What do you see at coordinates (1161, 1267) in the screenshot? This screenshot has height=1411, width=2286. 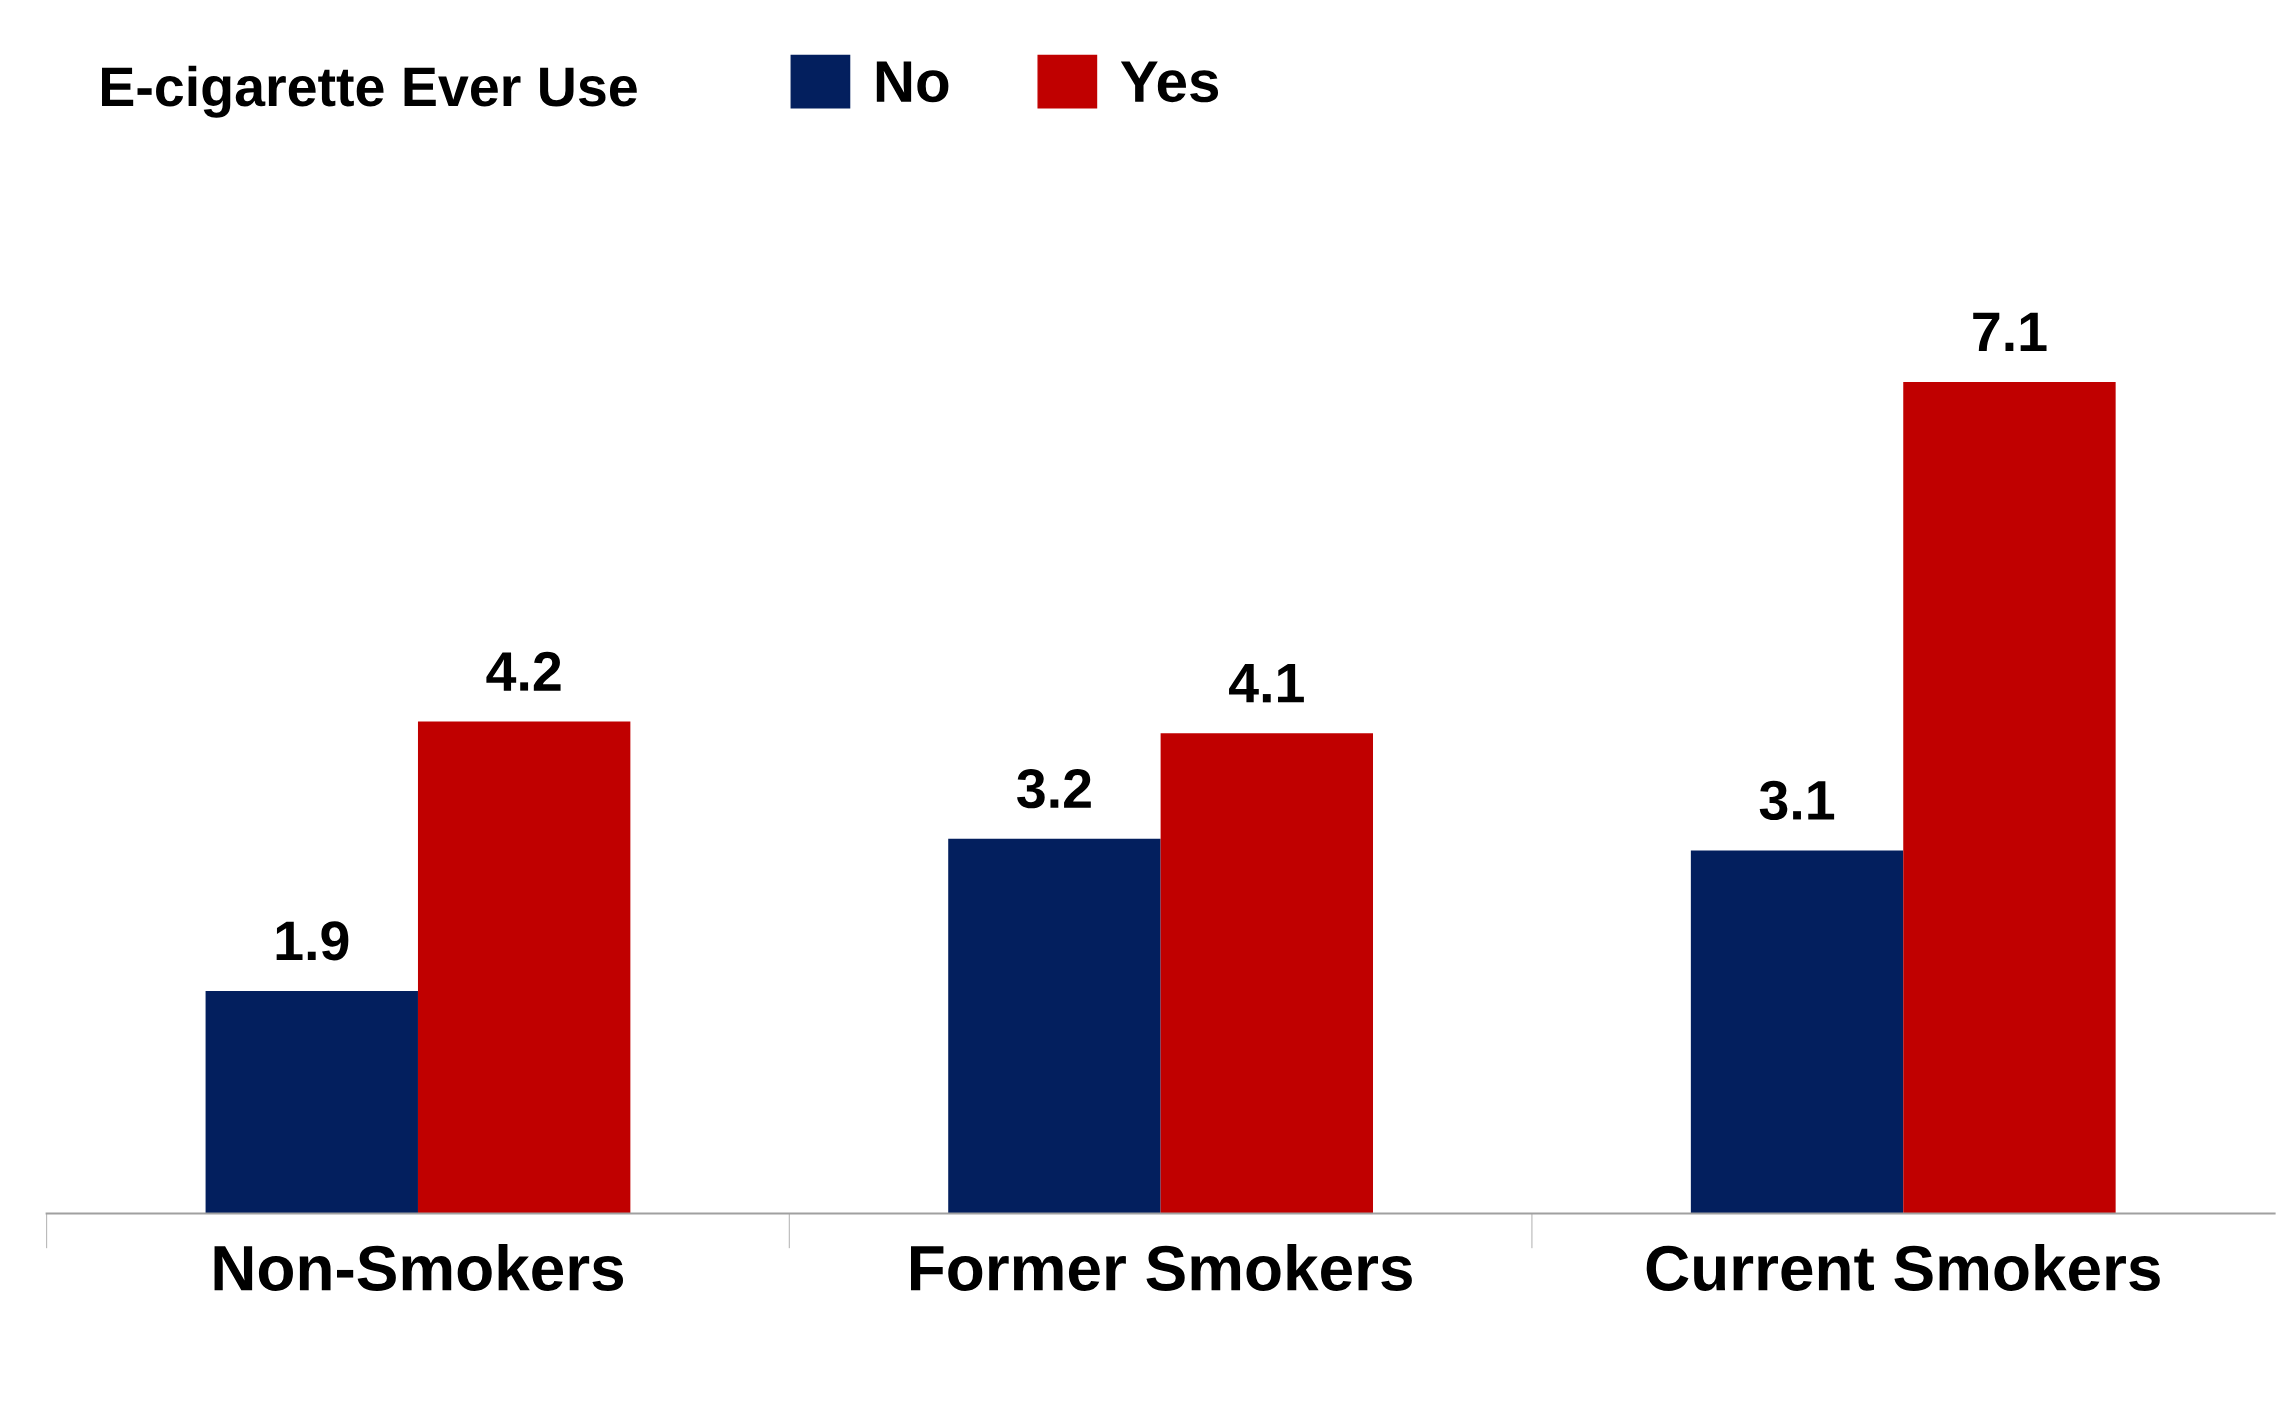 I see `x-tick-label: Former Smokers` at bounding box center [1161, 1267].